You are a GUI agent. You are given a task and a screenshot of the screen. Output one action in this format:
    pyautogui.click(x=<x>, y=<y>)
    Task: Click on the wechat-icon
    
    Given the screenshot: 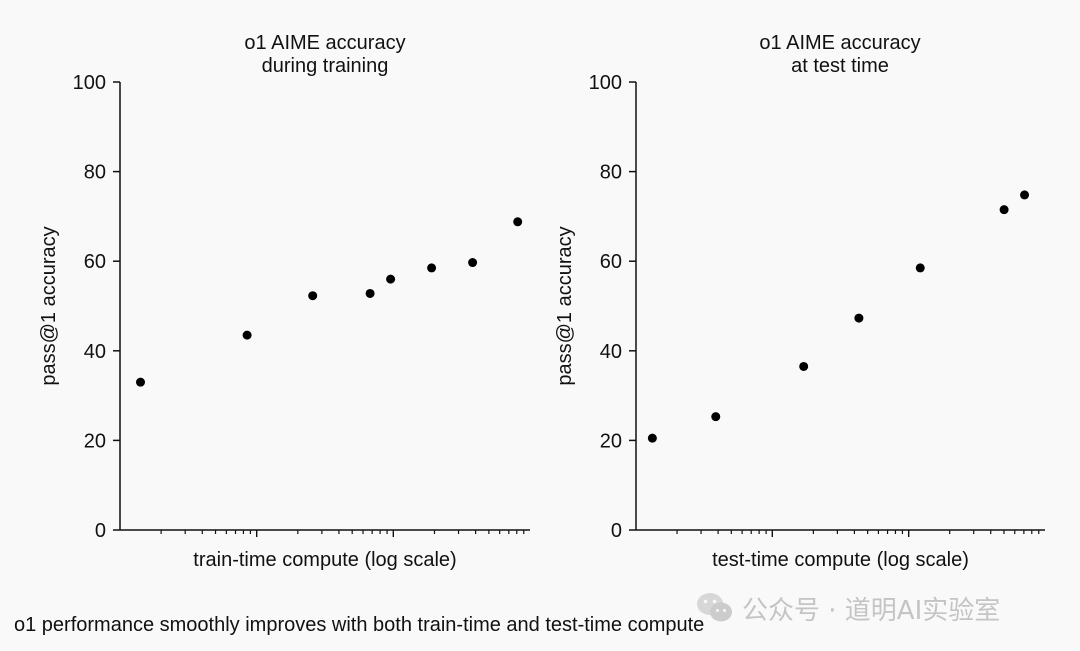 What is the action you would take?
    pyautogui.click(x=714, y=607)
    